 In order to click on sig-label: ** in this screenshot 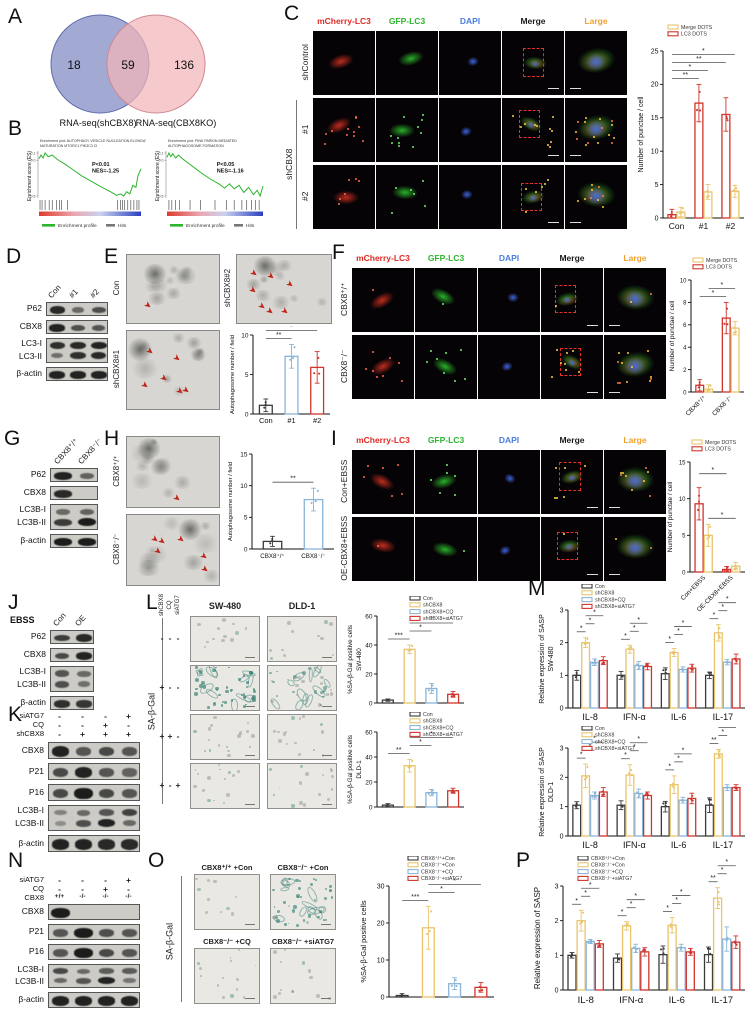, I will do `click(399, 750)`.